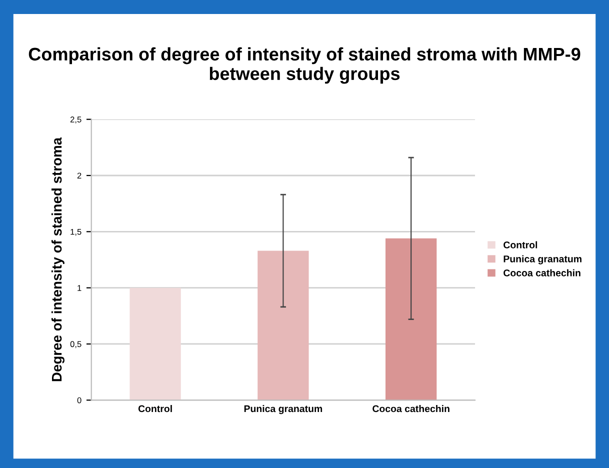  Describe the element at coordinates (80, 288) in the screenshot. I see `y-tick-label: 1` at that location.